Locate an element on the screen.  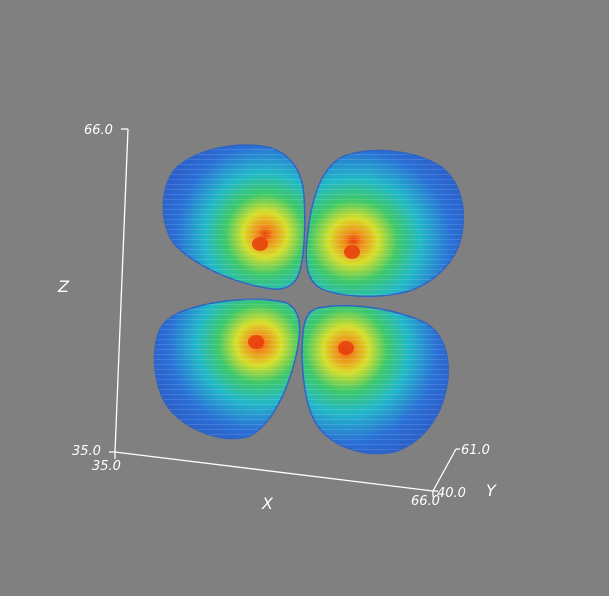
lobe-upper-left is located at coordinates (234, 217).